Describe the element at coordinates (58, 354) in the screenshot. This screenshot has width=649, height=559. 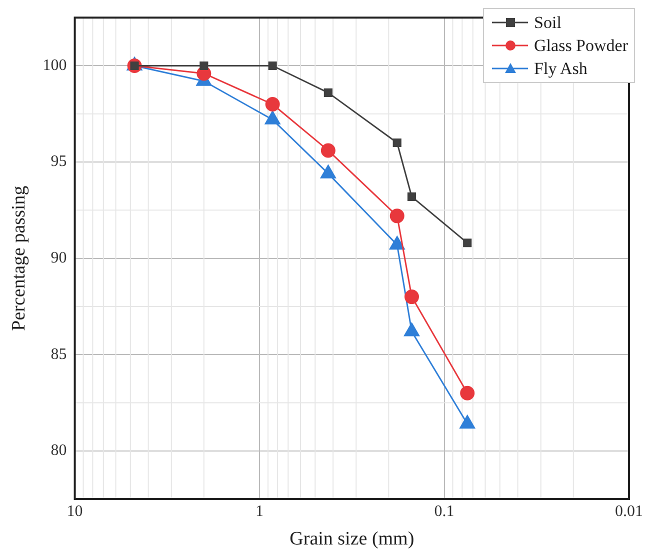
I see `y-tick-label: 85` at that location.